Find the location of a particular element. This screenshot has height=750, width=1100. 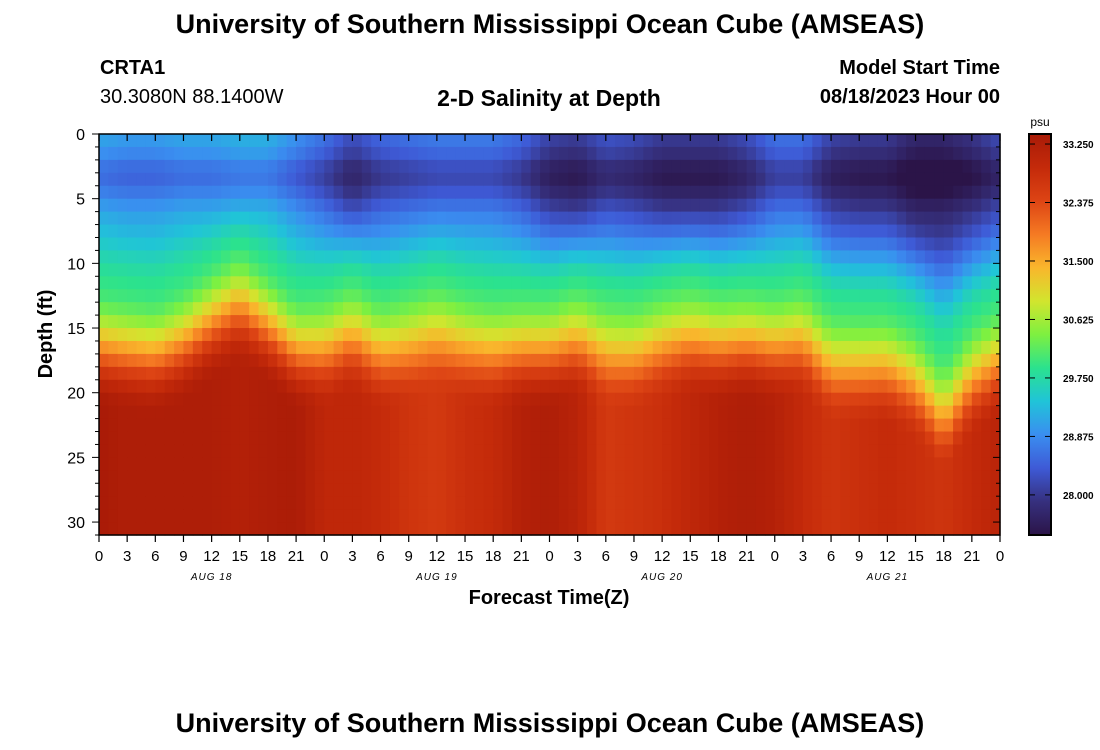

colorbar-tick-label: 33.250 is located at coordinates (1078, 145).